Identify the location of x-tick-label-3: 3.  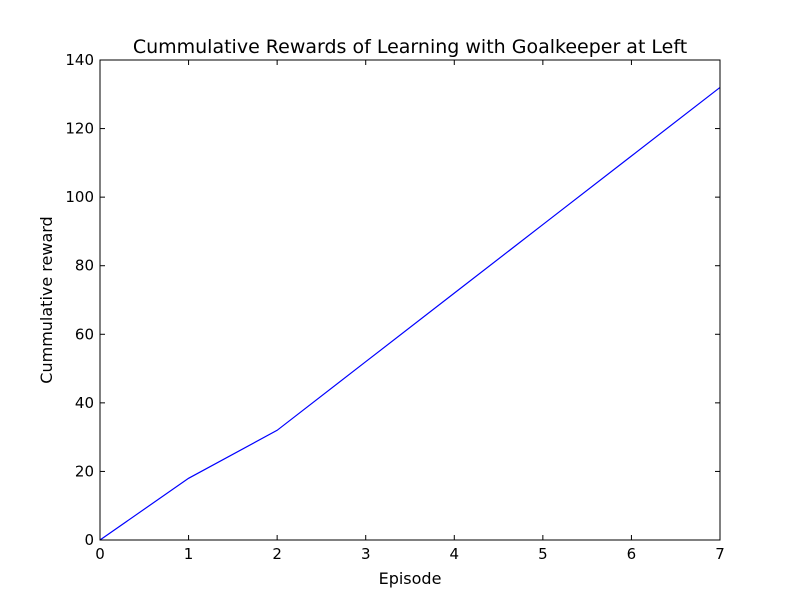
(366, 554).